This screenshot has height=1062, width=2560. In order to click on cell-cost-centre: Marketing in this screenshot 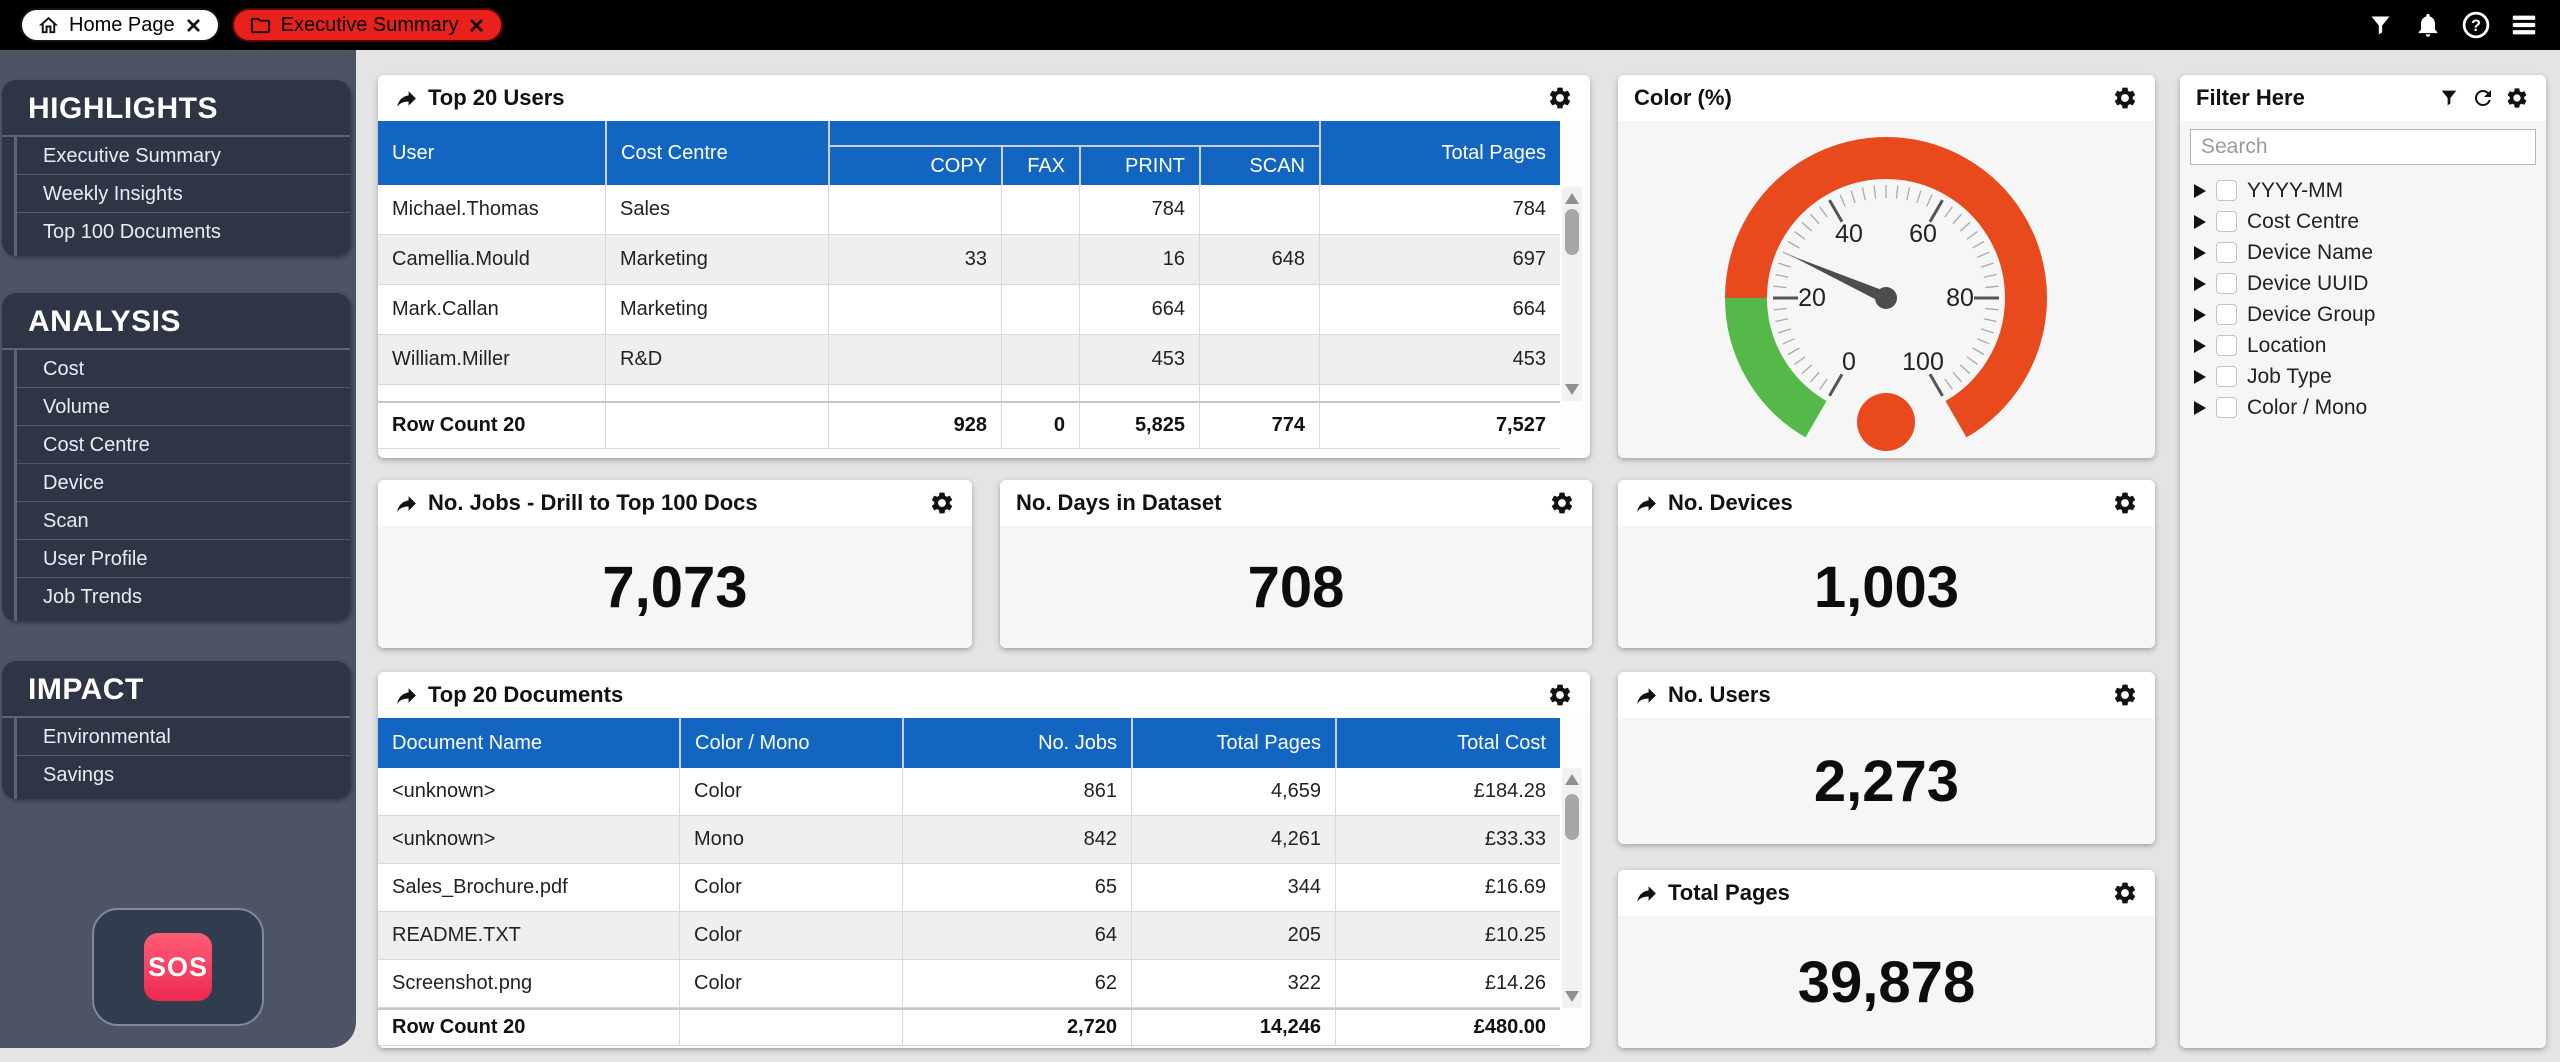, I will do `click(716, 309)`.